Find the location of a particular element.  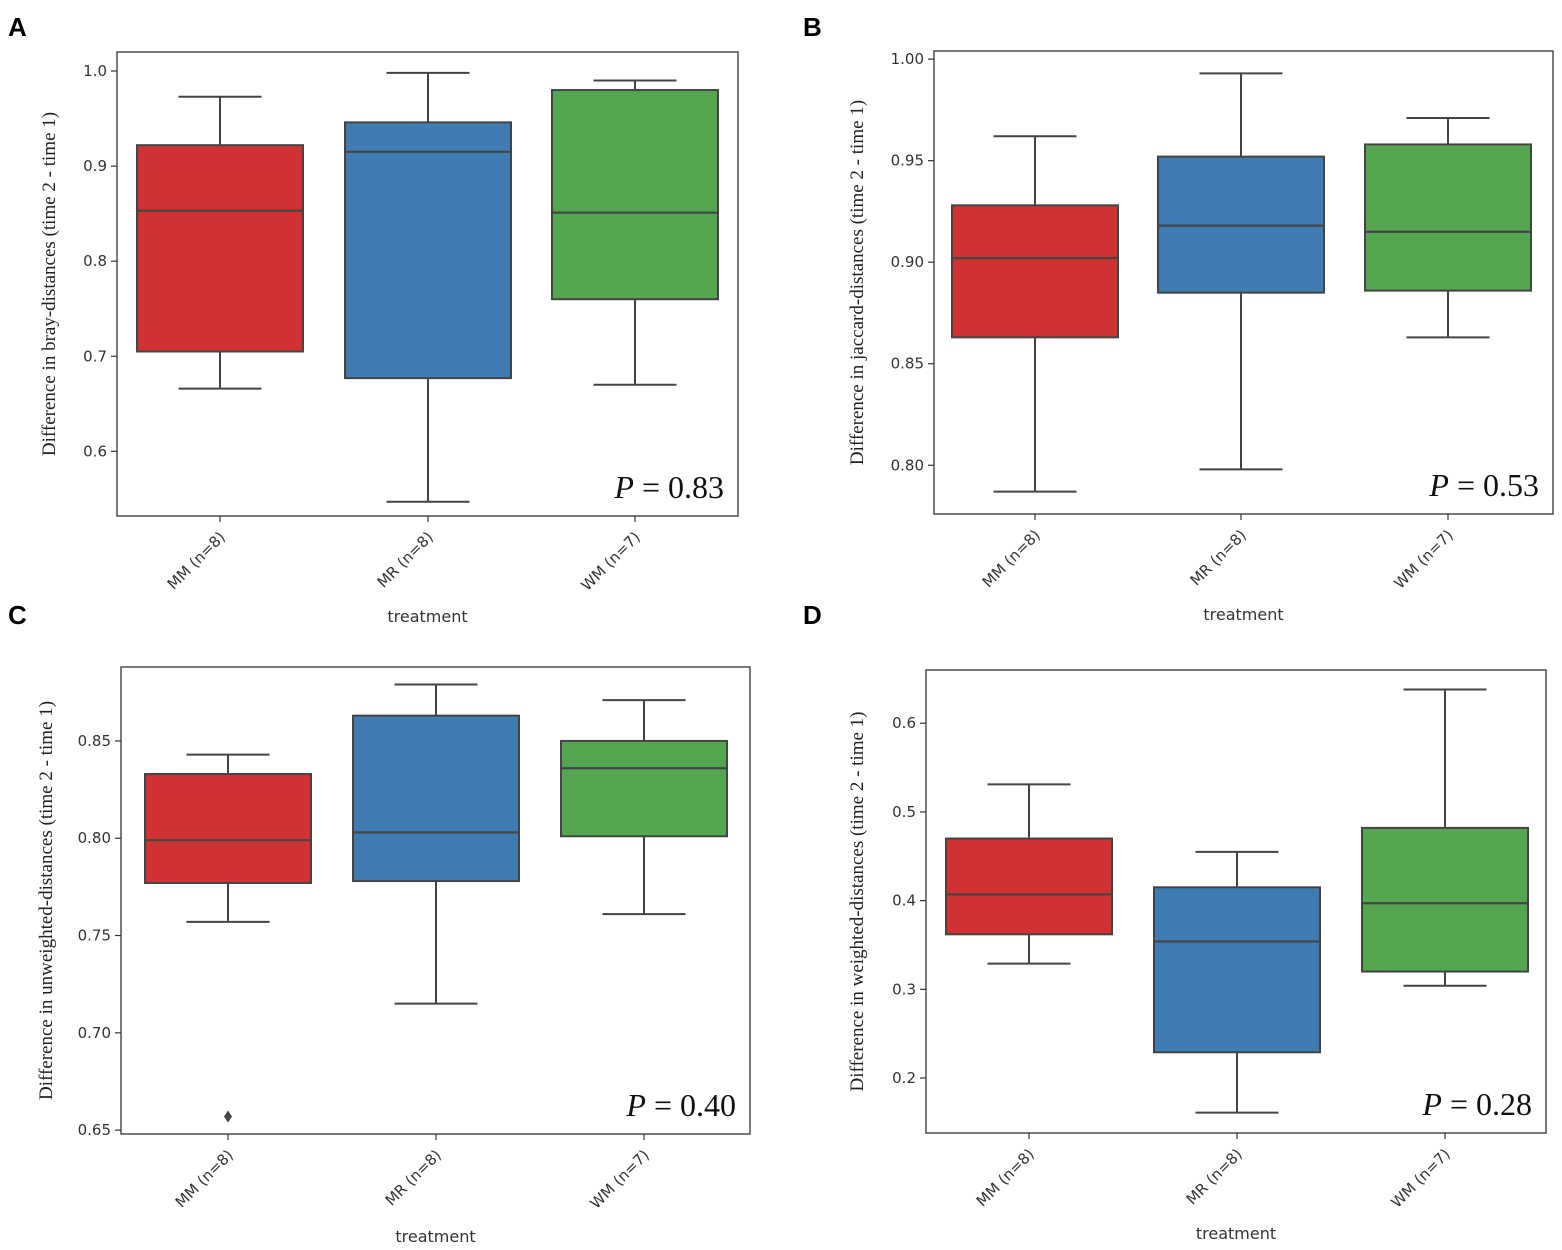

panel-c-ytick-label: 0.85 is located at coordinates (94, 741).